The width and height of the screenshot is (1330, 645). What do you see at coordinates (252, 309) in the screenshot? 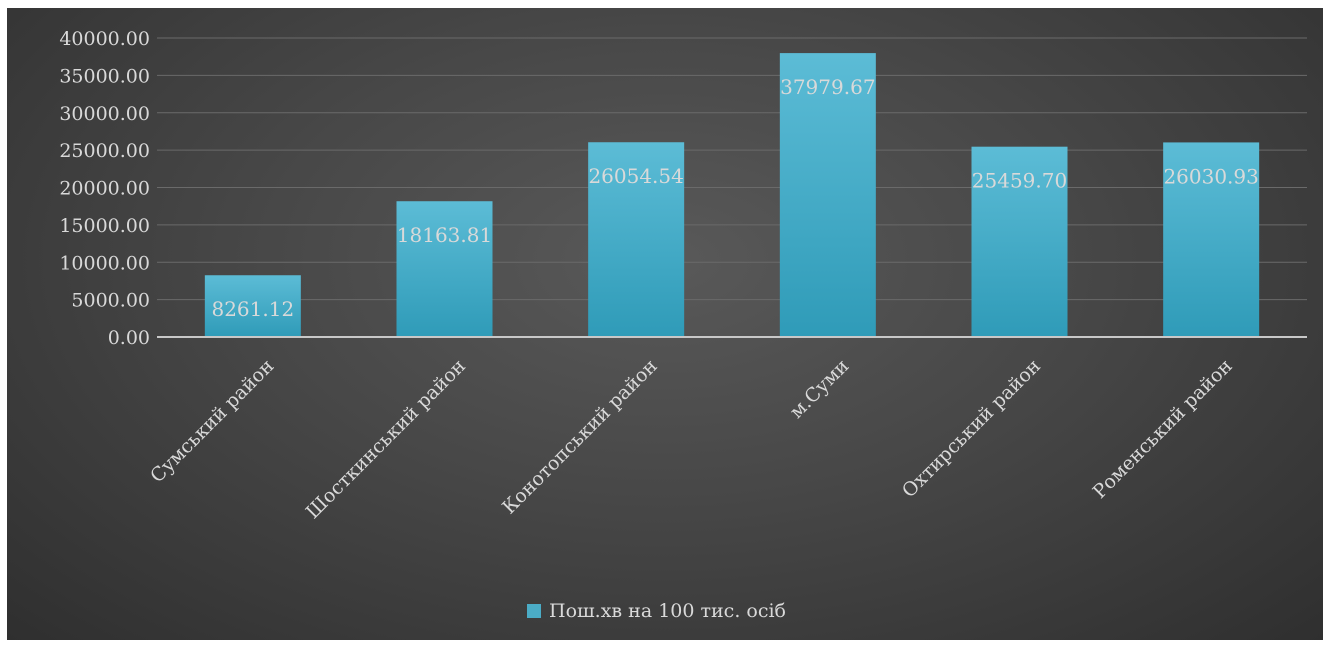
I see `data-label: 8261.12` at bounding box center [252, 309].